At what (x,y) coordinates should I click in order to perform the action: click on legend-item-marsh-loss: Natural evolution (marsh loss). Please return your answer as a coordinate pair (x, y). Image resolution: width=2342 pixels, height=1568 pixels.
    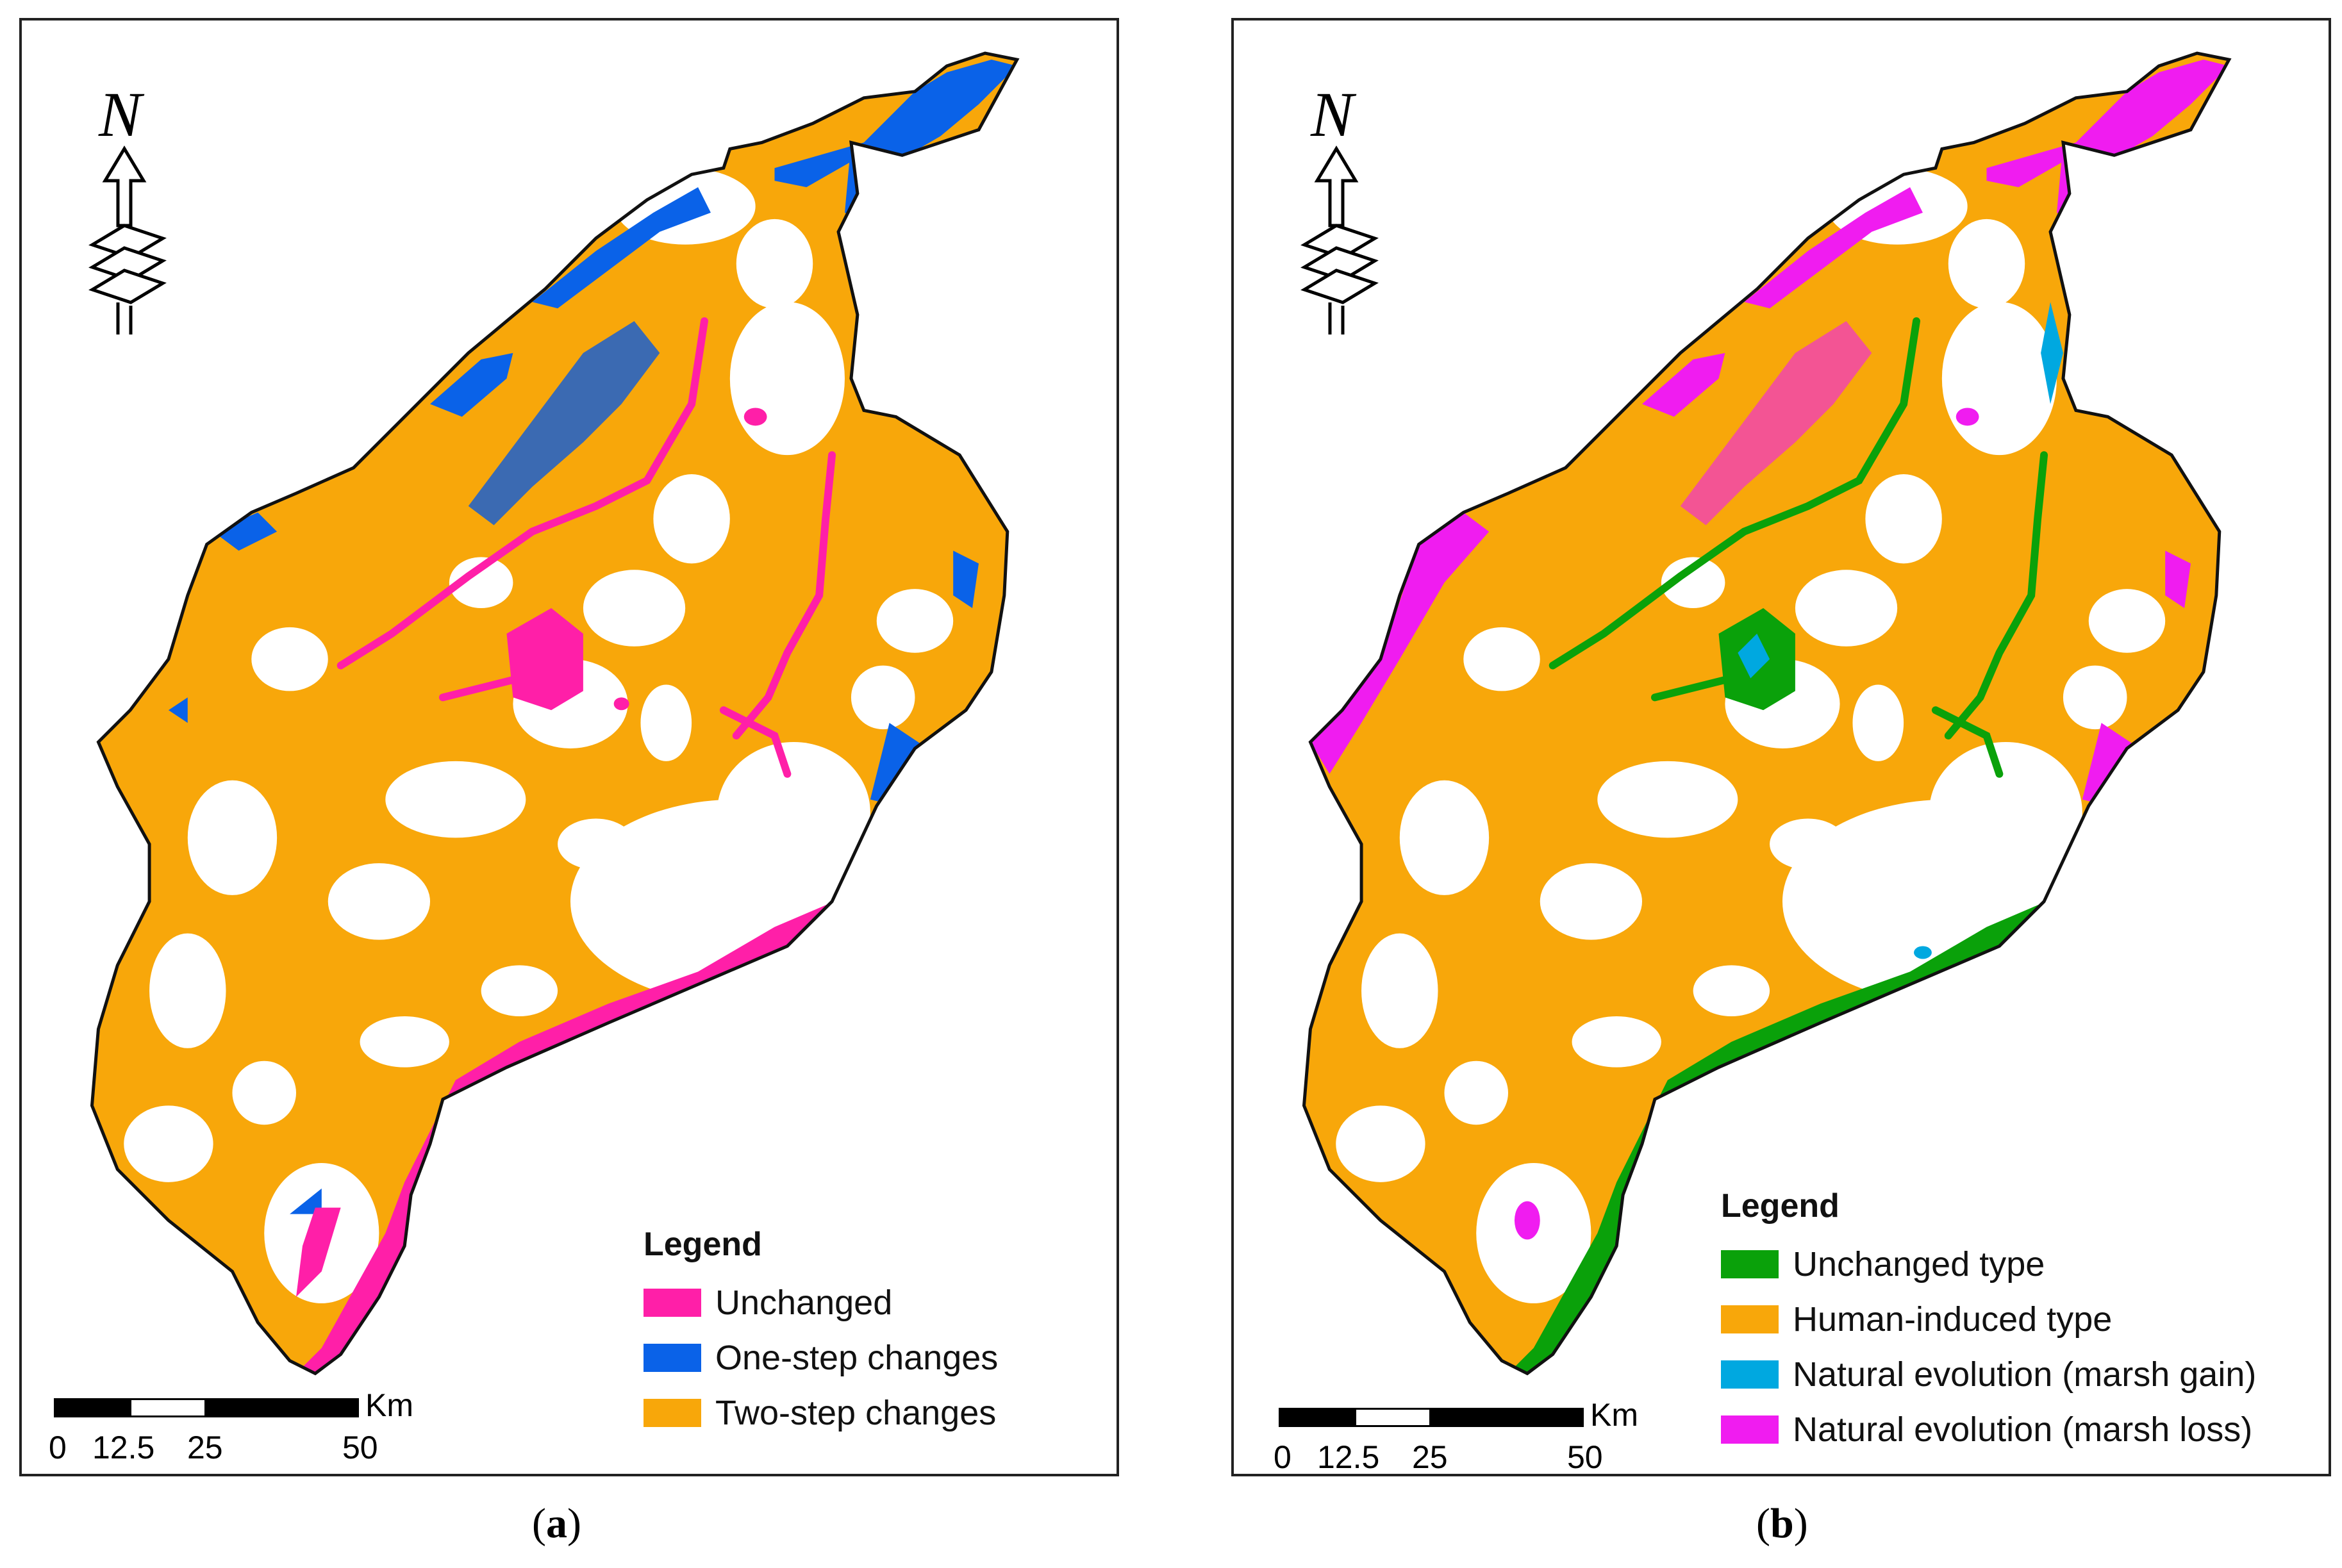
    Looking at the image, I should click on (1988, 1429).